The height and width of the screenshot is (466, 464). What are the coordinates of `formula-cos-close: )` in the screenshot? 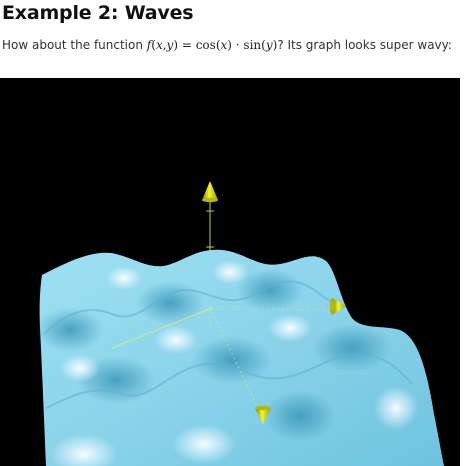 It's located at (229, 45).